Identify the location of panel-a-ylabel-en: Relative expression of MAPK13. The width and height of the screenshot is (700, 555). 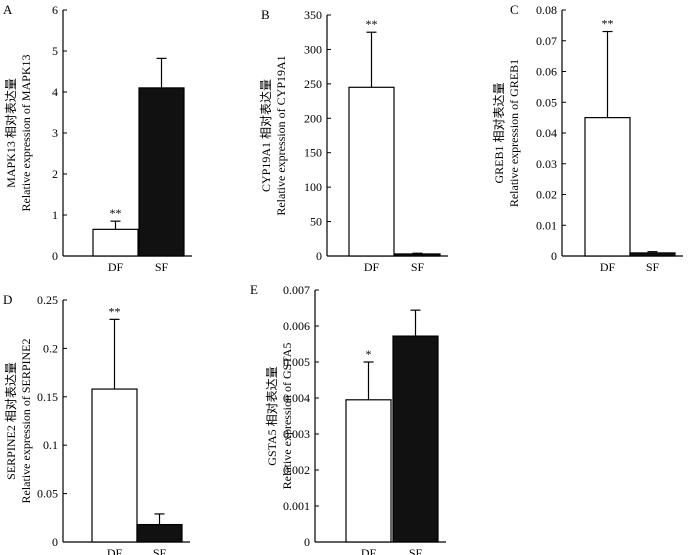
(26, 133).